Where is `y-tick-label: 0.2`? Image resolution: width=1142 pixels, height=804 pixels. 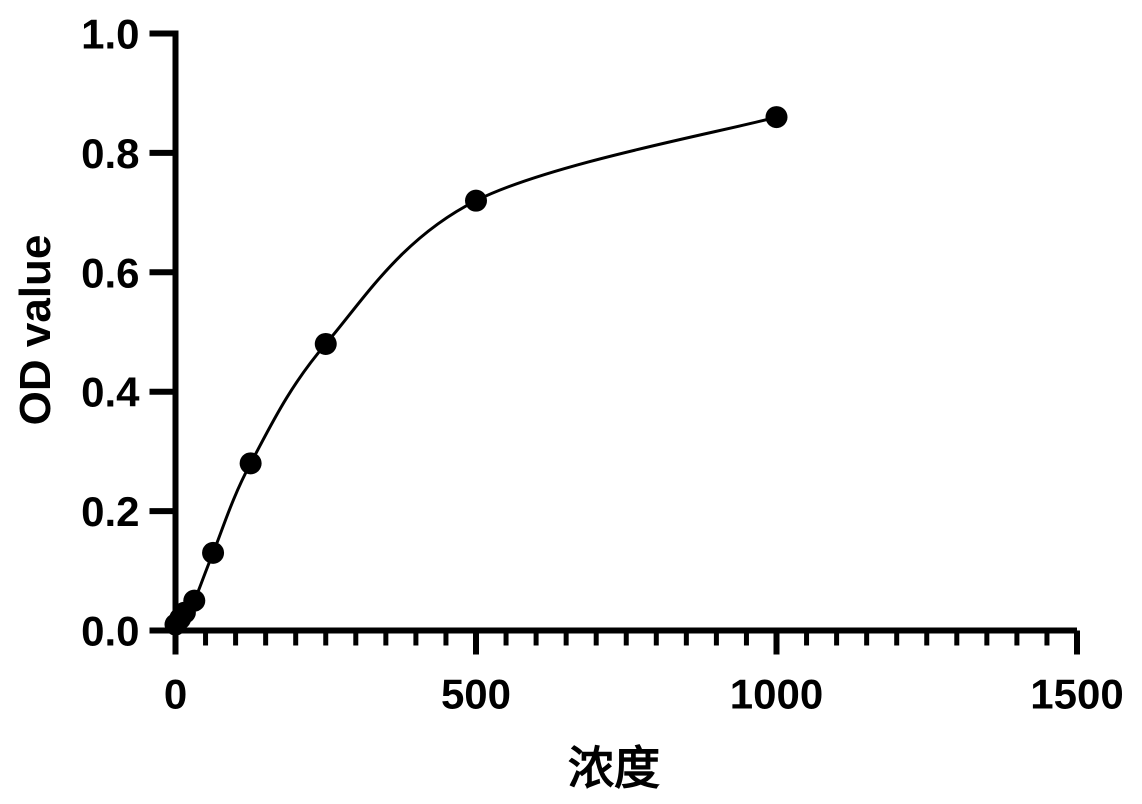
y-tick-label: 0.2 is located at coordinates (110, 511).